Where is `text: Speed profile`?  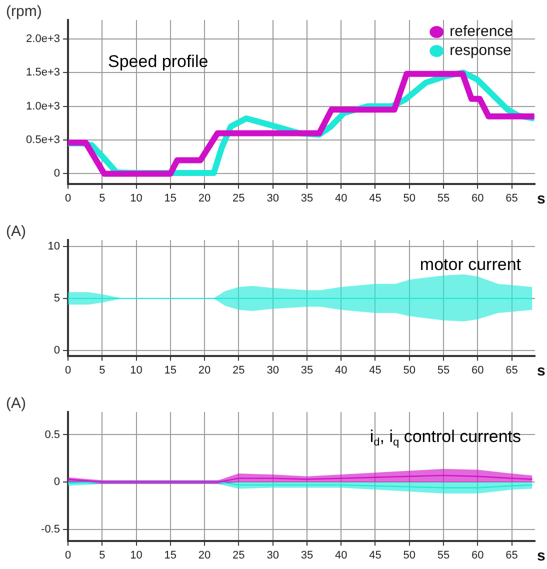 text: Speed profile is located at coordinates (158, 61).